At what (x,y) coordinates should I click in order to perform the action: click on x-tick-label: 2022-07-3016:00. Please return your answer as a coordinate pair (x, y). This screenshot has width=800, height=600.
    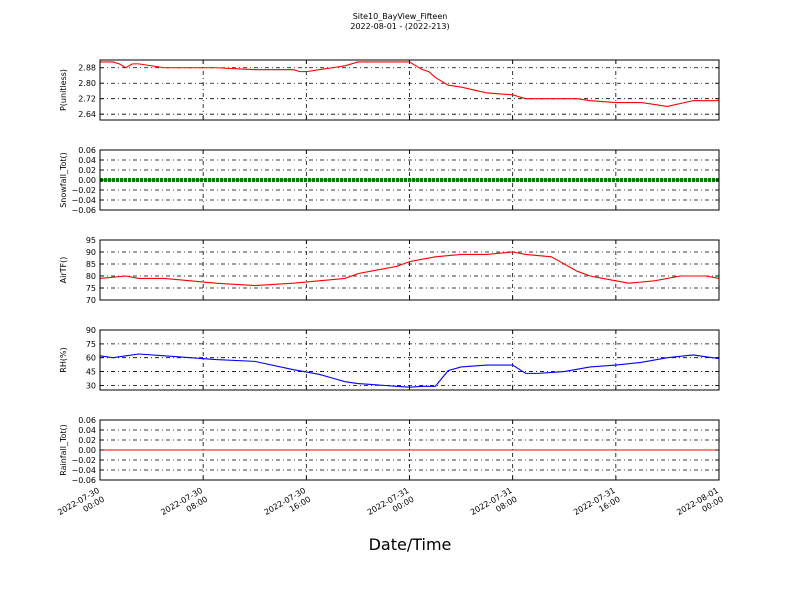
    Looking at the image, I should click on (288, 506).